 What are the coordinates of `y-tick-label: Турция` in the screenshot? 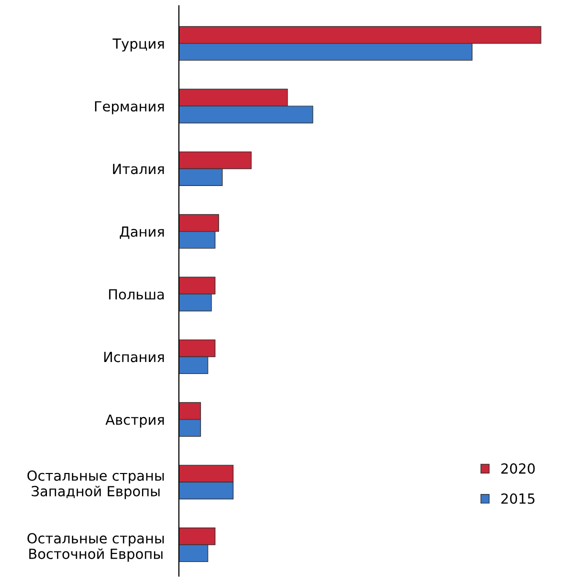 It's located at (138, 45).